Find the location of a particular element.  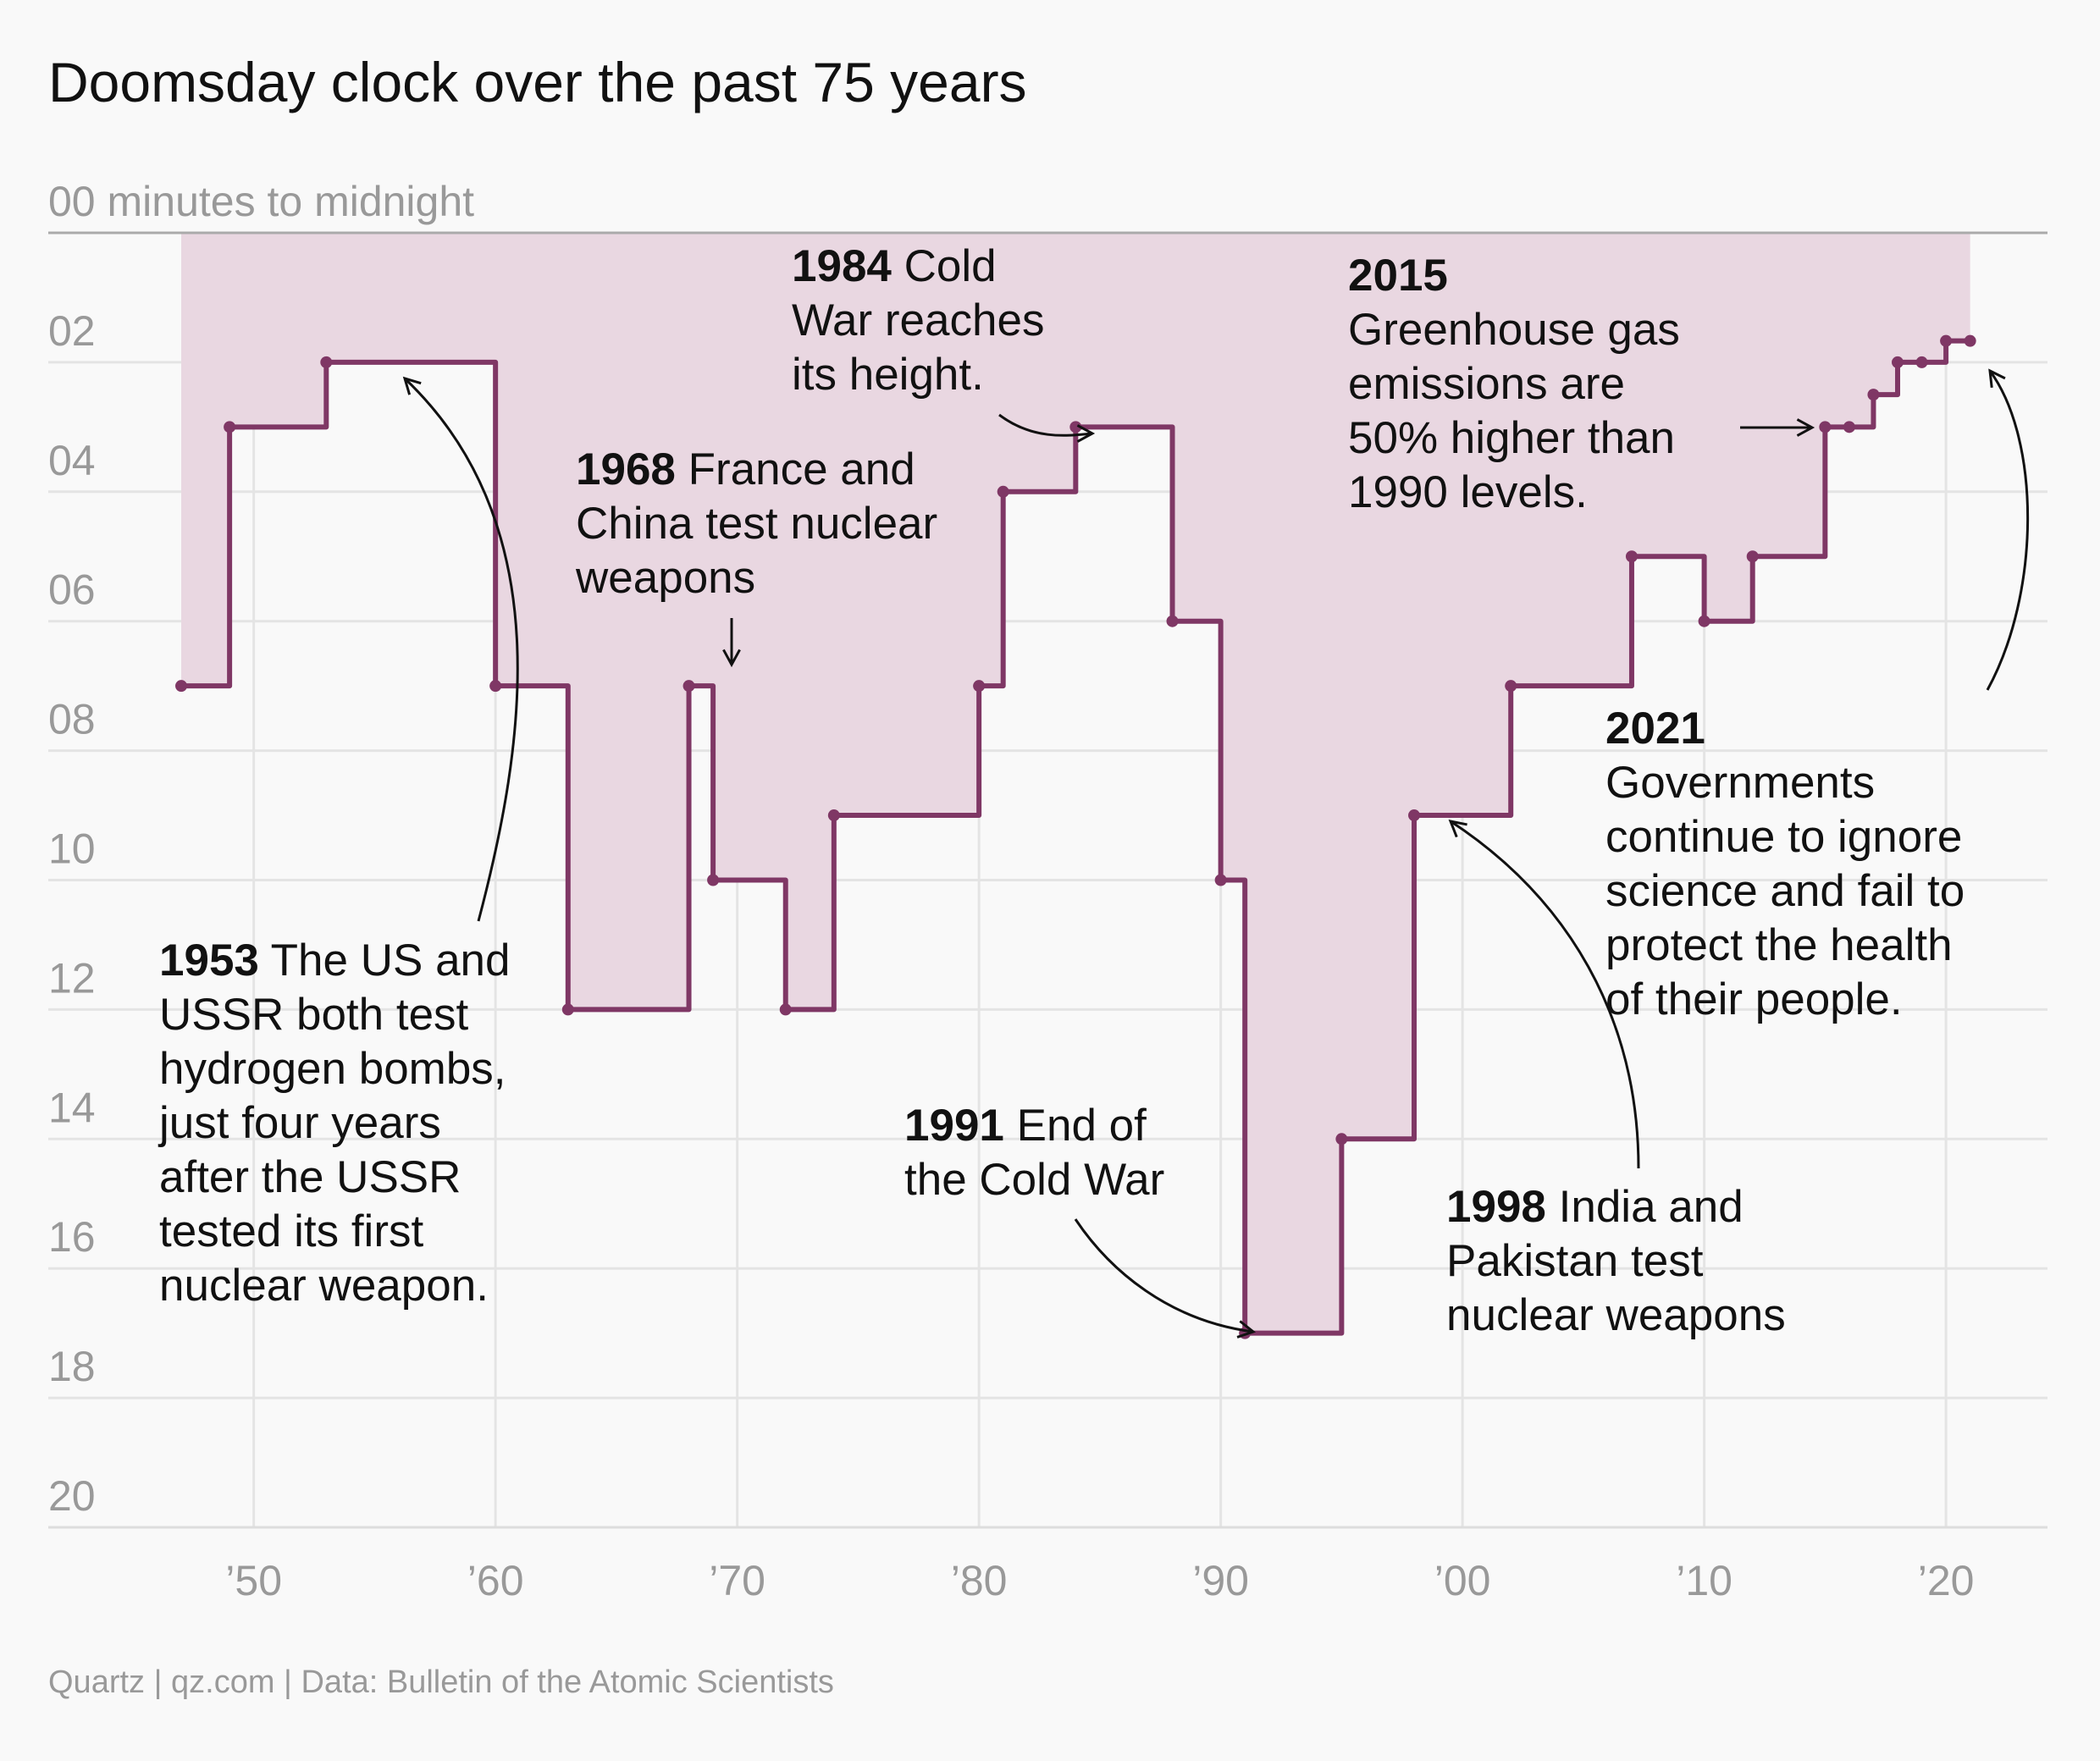

annotation-line: of their people. is located at coordinates (1754, 999).